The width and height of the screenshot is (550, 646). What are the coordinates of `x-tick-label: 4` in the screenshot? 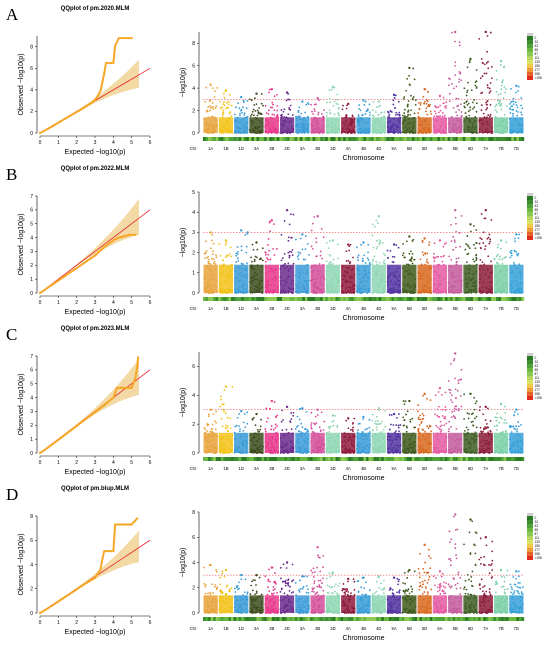 It's located at (113, 303).